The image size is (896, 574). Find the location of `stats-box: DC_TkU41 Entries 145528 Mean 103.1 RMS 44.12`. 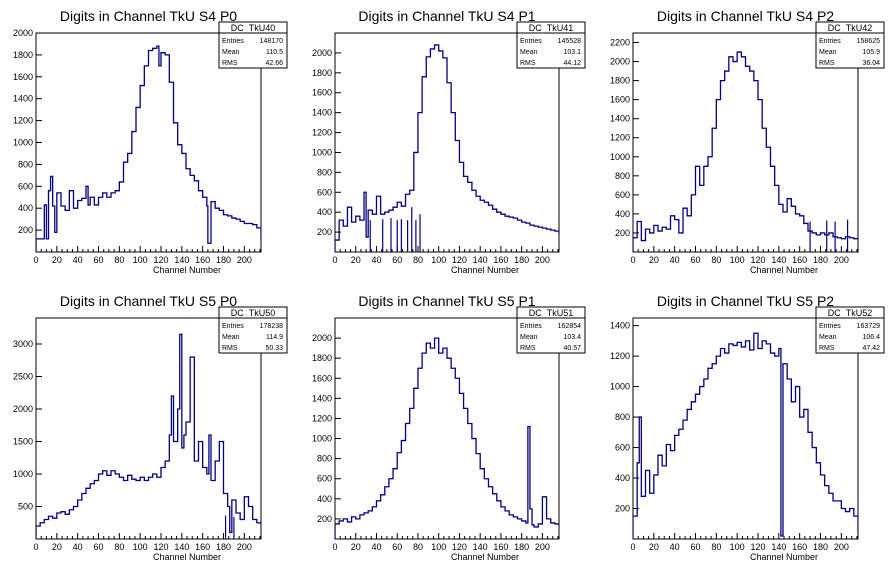

stats-box: DC_TkU41 Entries 145528 Mean 103.1 RMS 44.12 is located at coordinates (551, 45).